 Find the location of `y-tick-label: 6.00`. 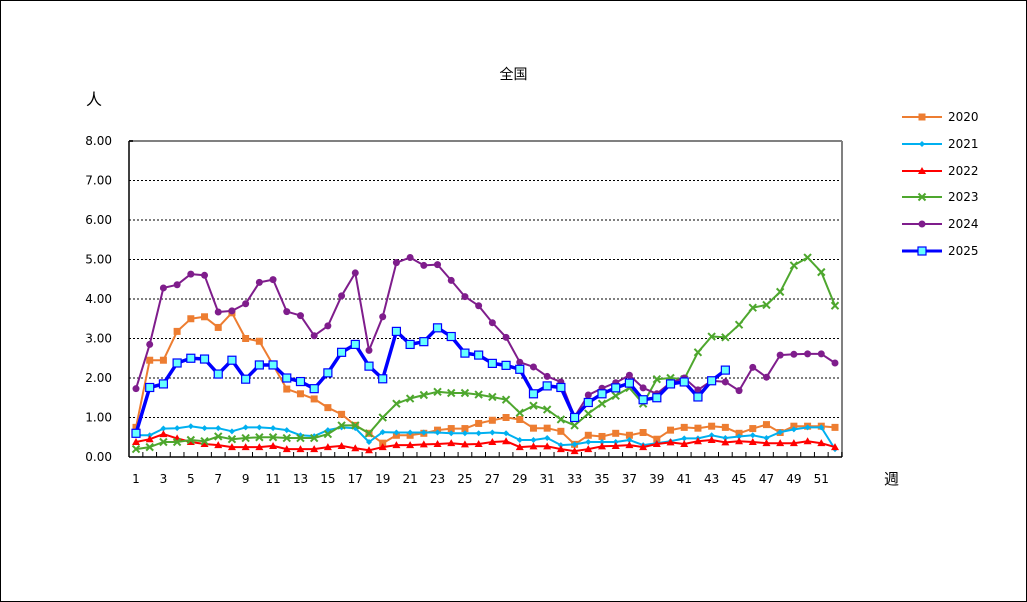

y-tick-label: 6.00 is located at coordinates (98, 220).